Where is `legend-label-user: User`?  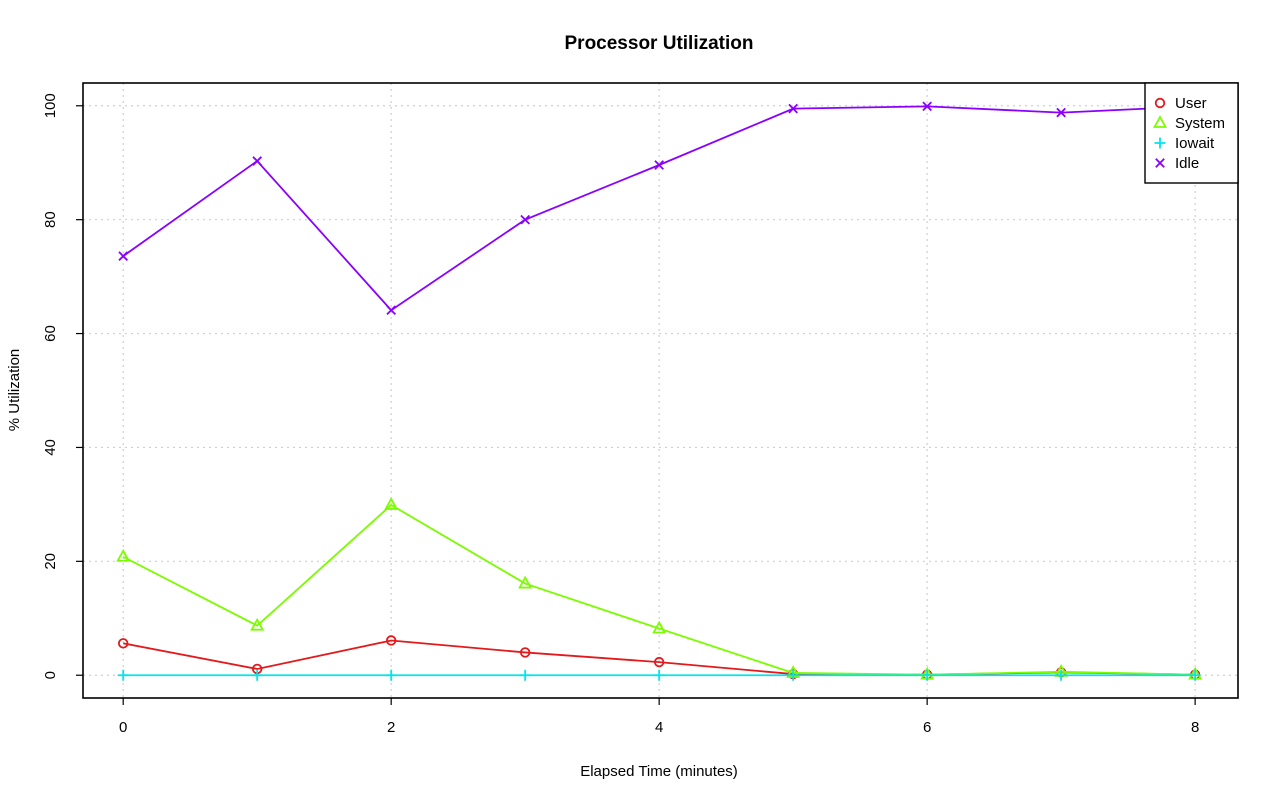 legend-label-user: User is located at coordinates (1191, 103).